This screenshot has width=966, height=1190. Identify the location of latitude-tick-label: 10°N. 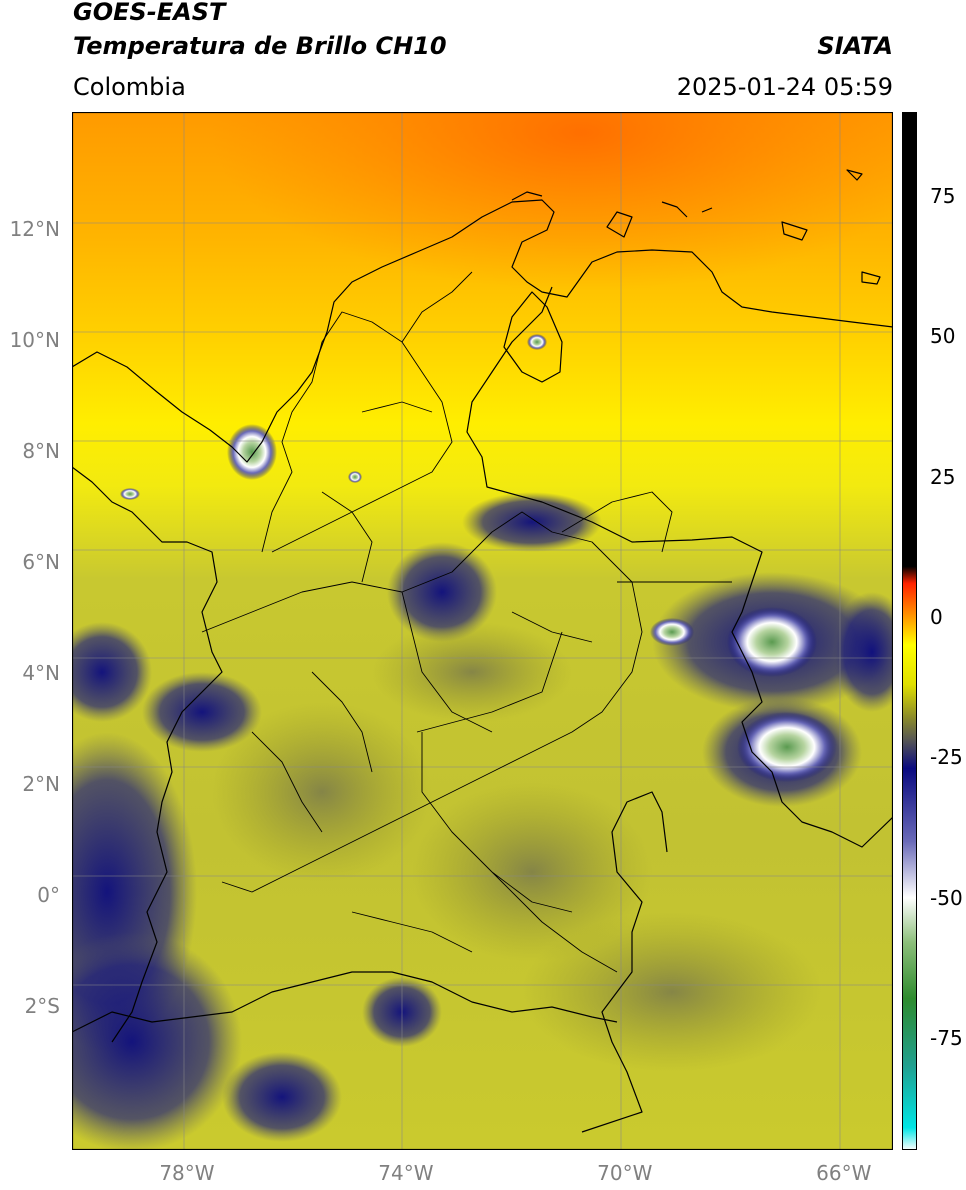
(34, 339).